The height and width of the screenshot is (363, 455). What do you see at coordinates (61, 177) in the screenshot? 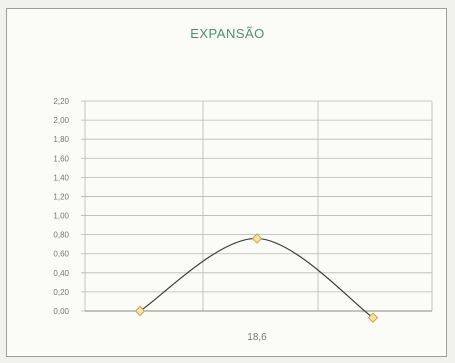
I see `y-tick-label: 1,40` at bounding box center [61, 177].